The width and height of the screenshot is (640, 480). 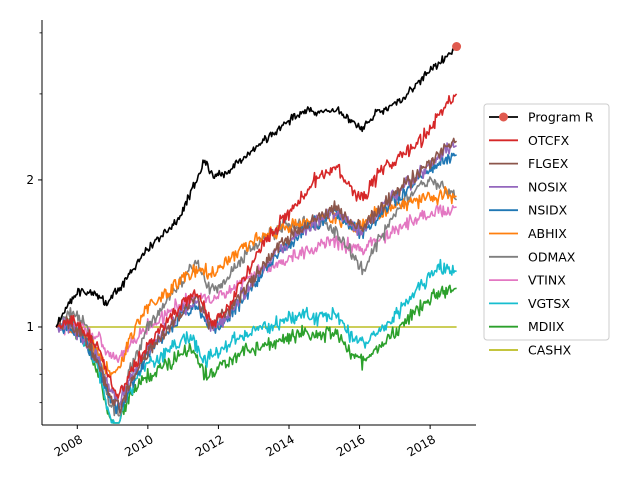 What do you see at coordinates (552, 256) in the screenshot?
I see `legend-label: ODMAX` at bounding box center [552, 256].